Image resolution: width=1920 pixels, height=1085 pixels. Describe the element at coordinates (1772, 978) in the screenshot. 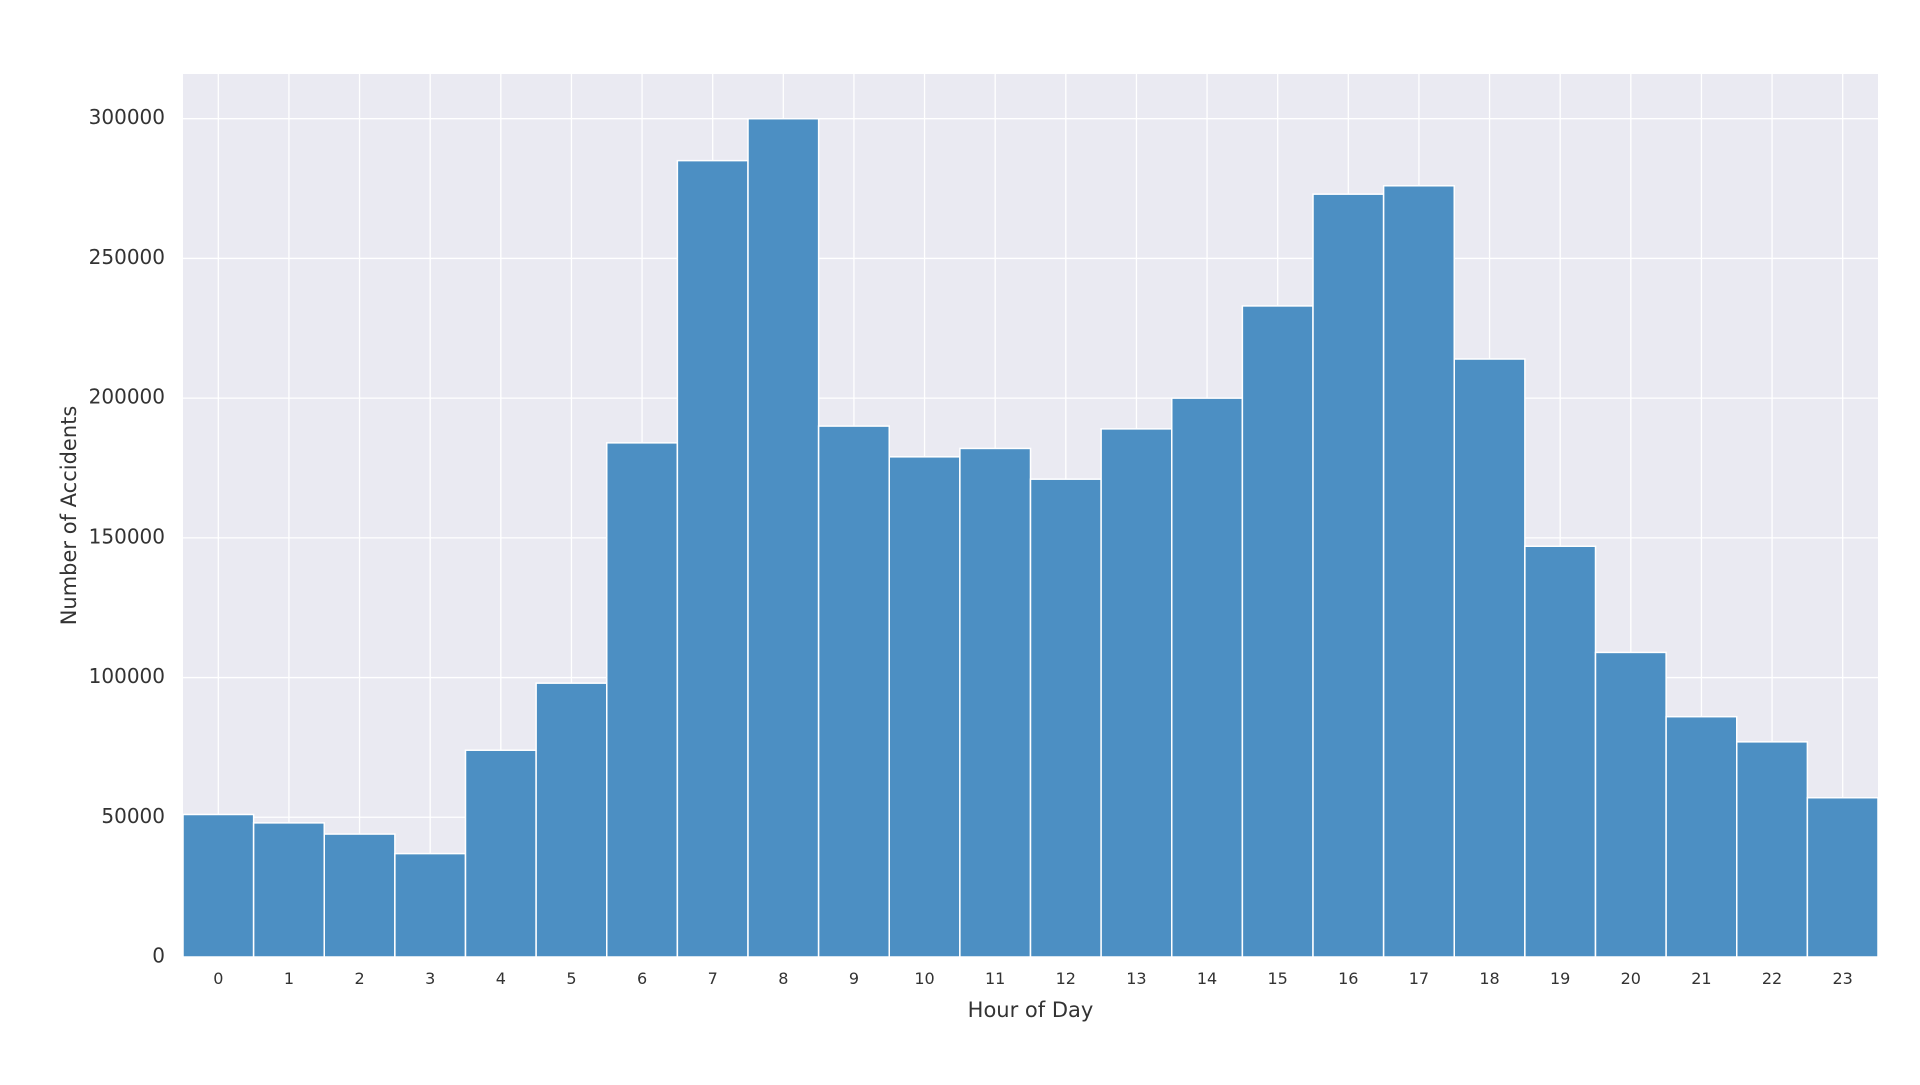

I see `x-tick-label: 22` at that location.